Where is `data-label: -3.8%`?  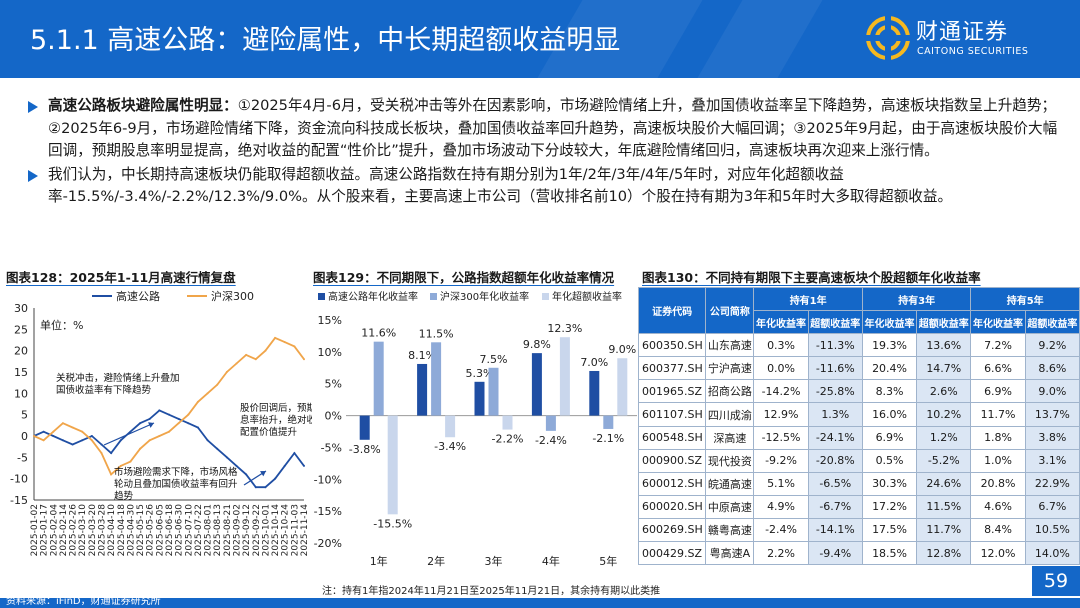 data-label: -3.8% is located at coordinates (365, 449).